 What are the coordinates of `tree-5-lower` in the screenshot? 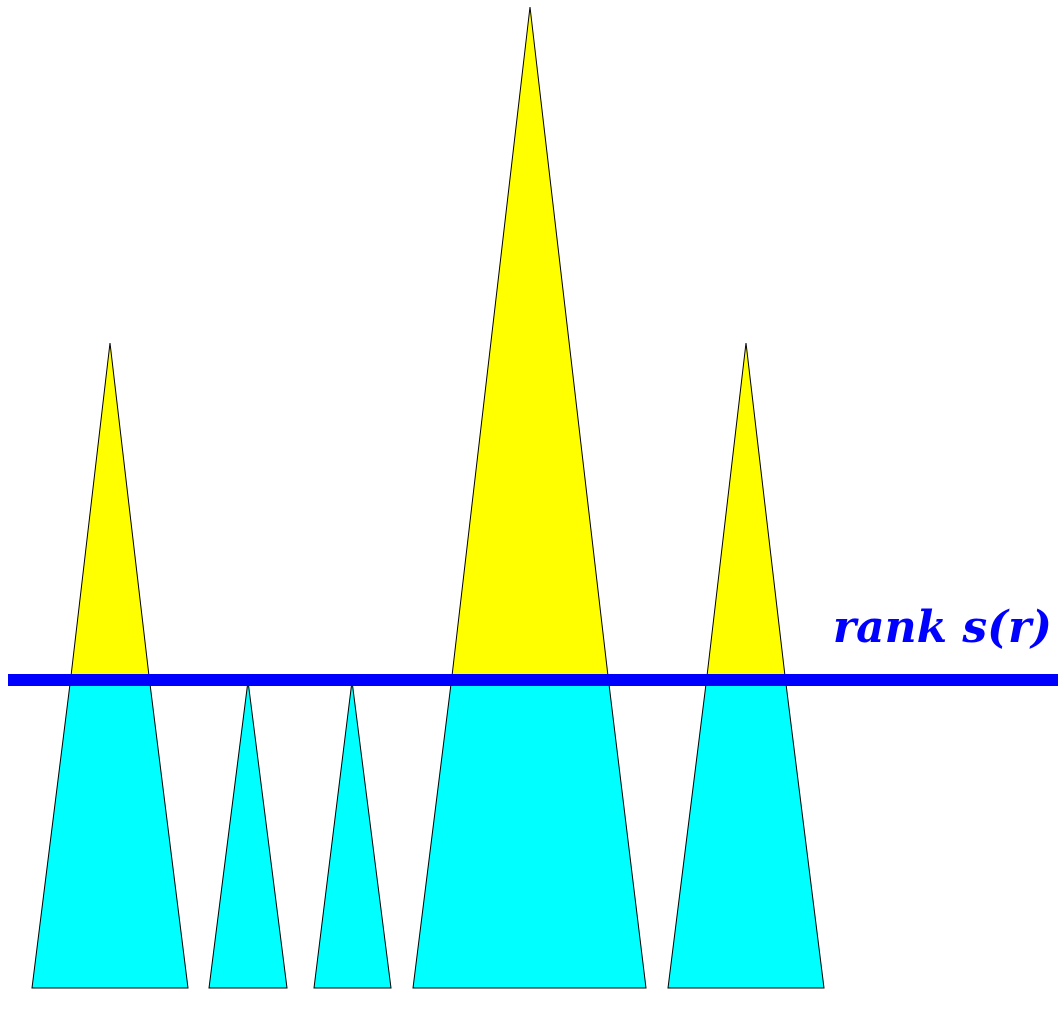 It's located at (746, 832).